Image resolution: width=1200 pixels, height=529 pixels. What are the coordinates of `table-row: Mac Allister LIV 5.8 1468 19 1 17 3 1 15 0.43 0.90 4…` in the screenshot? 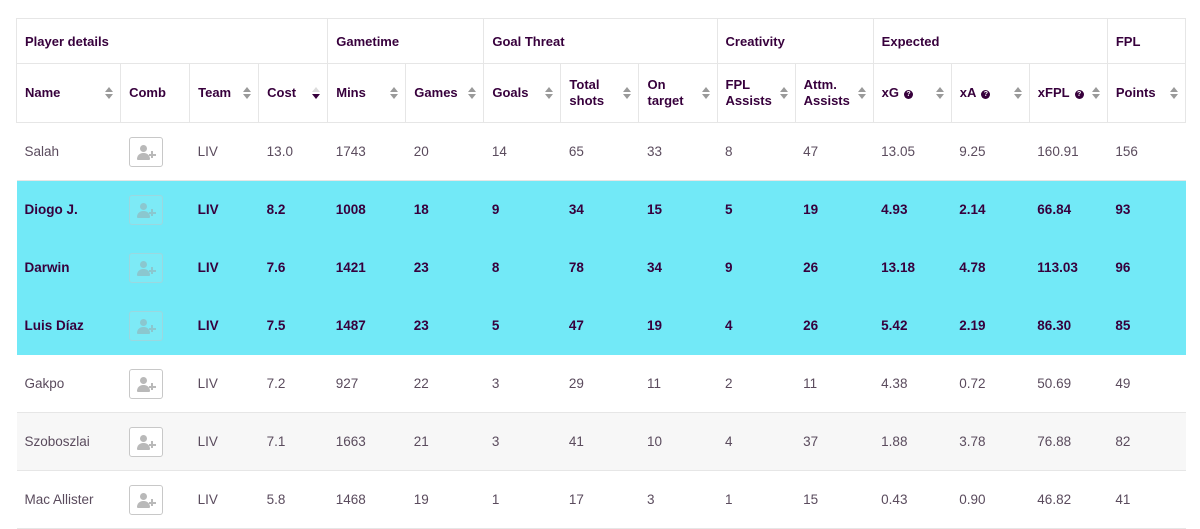 It's located at (601, 499).